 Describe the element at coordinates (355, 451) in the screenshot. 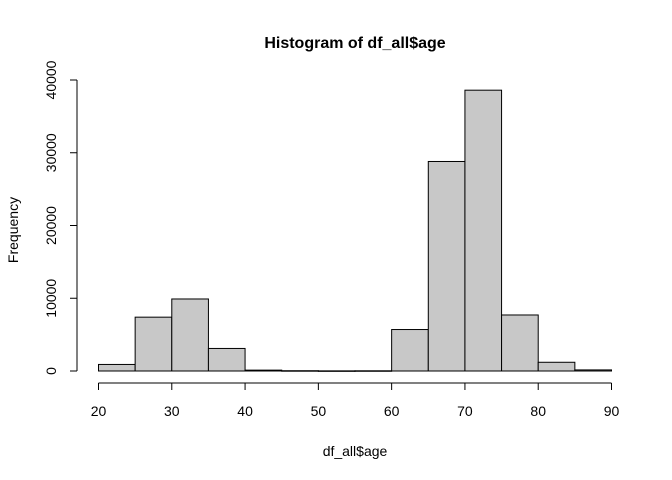

I see `x-axis-label: df_all$age` at that location.